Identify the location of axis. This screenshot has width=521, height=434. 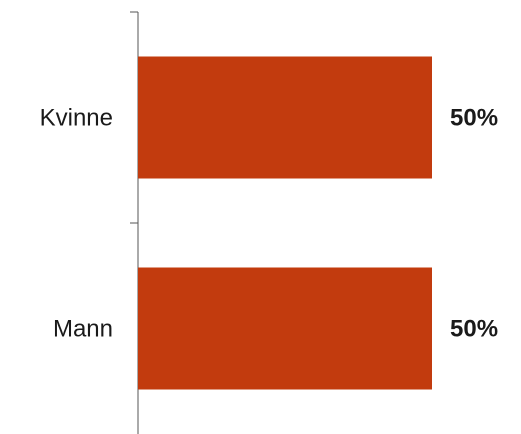
(134, 222).